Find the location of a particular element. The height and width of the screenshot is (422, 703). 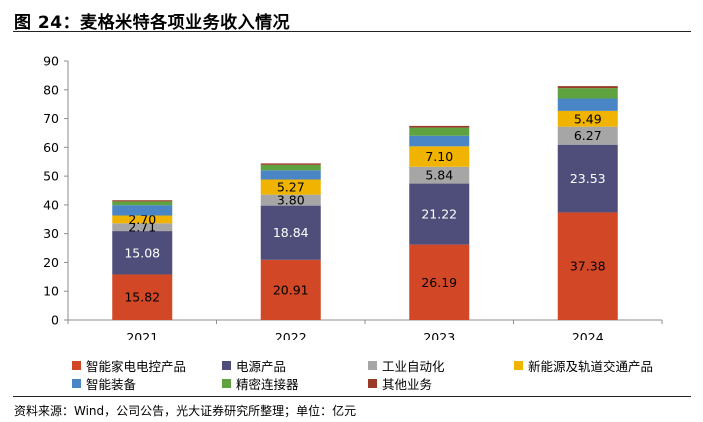

y-tick-label: 60 is located at coordinates (51, 147).